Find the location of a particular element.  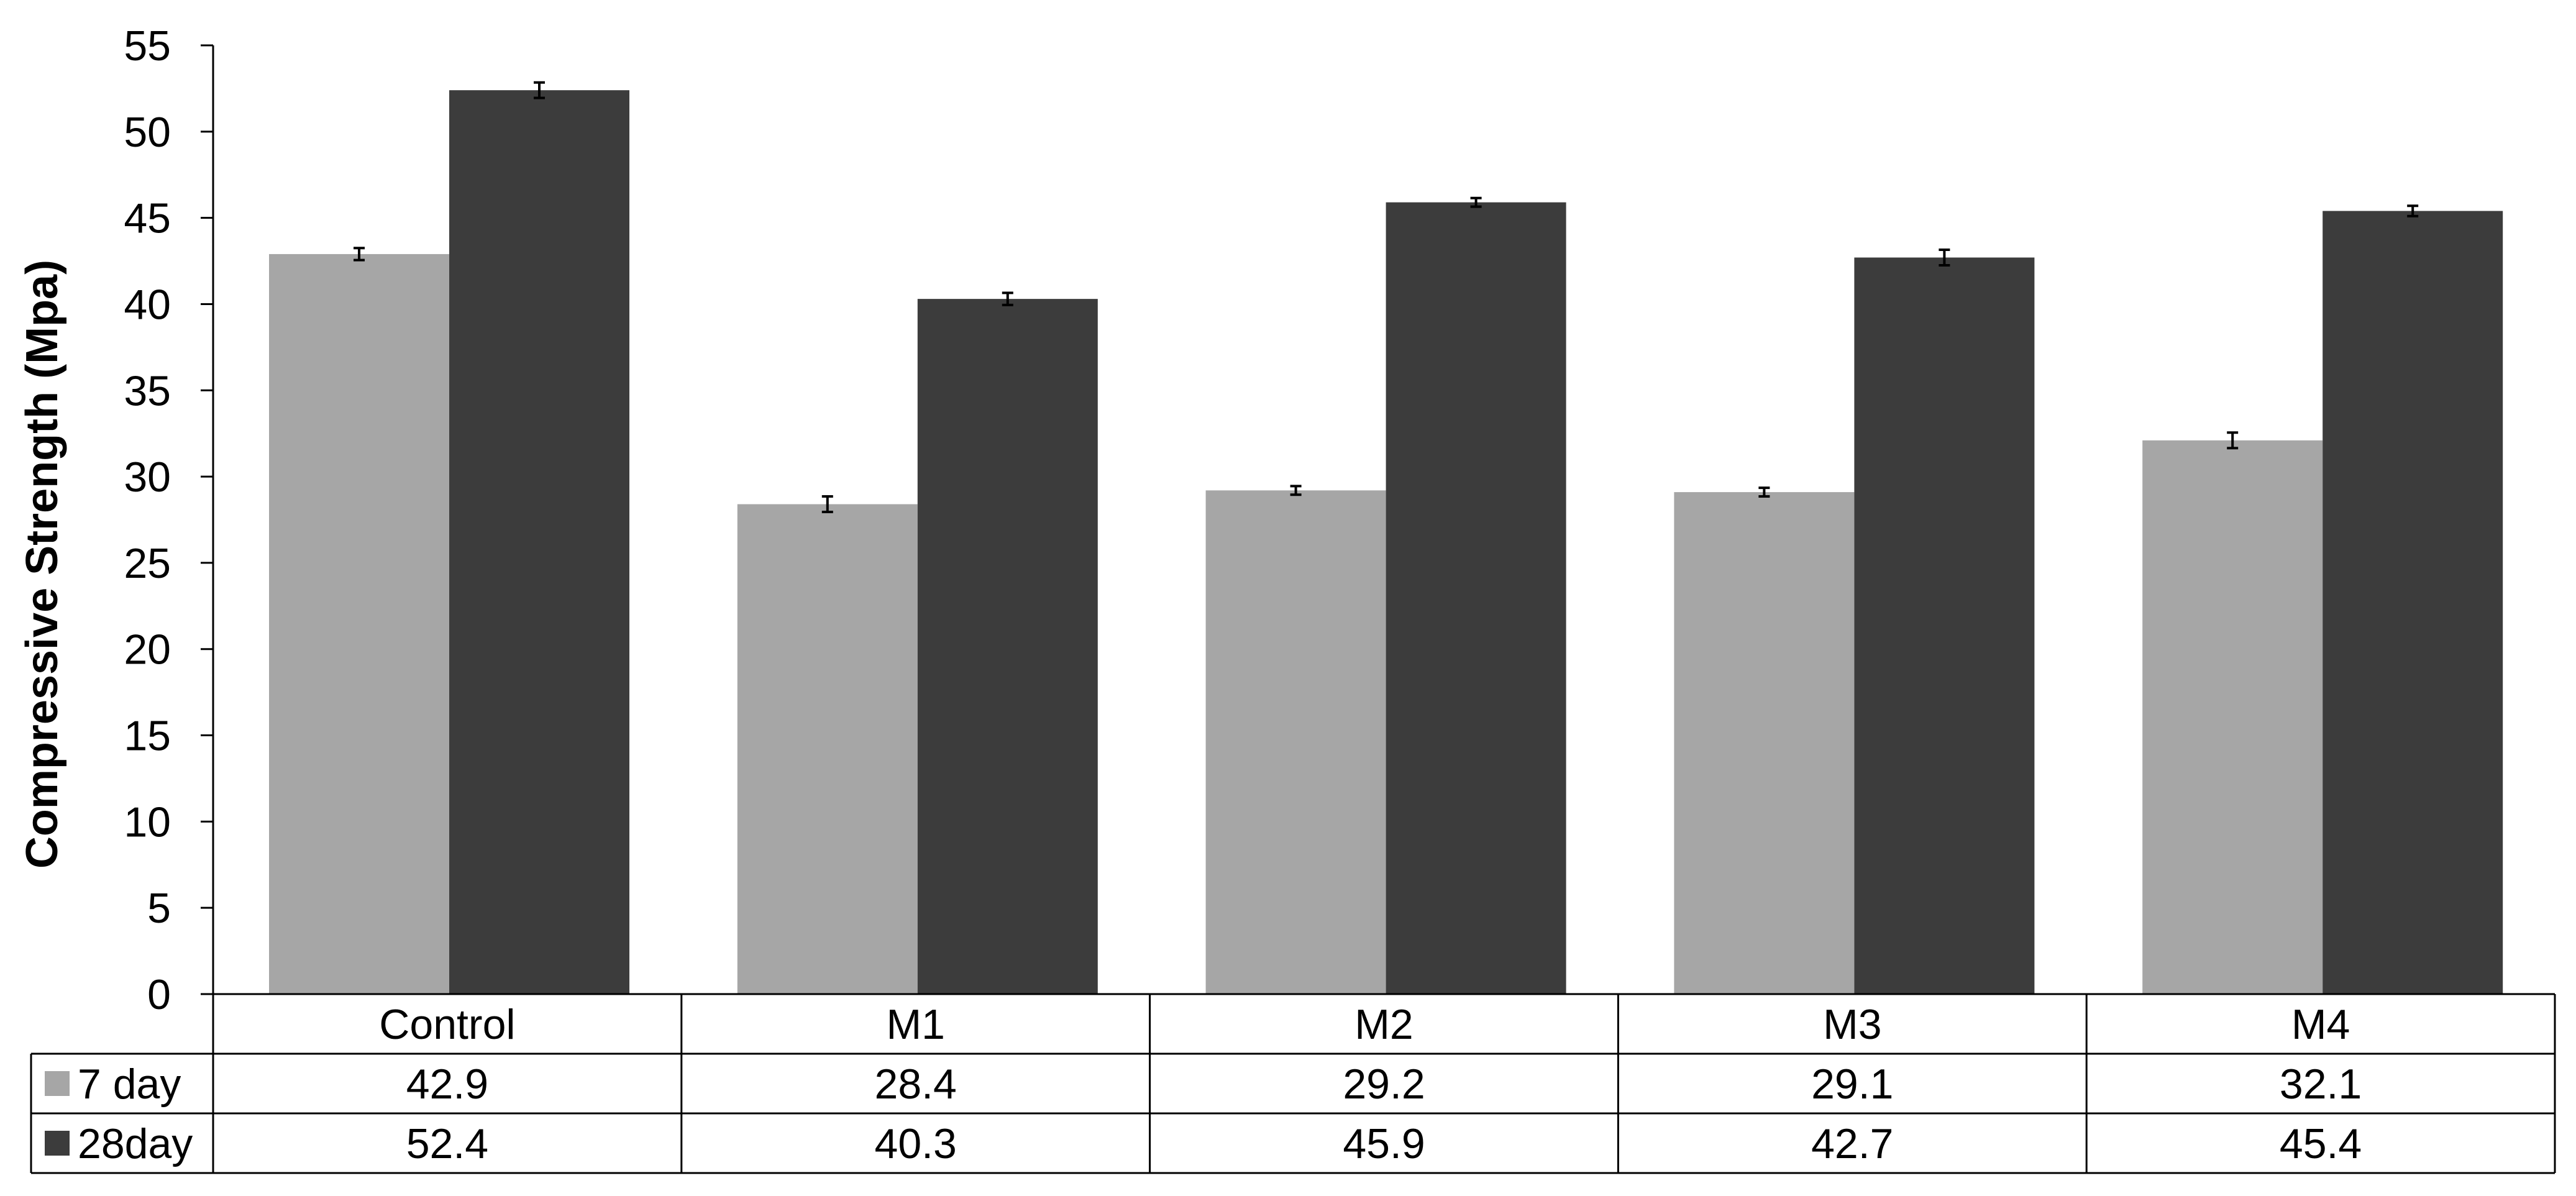

data-label: 45.4 is located at coordinates (2321, 1143).